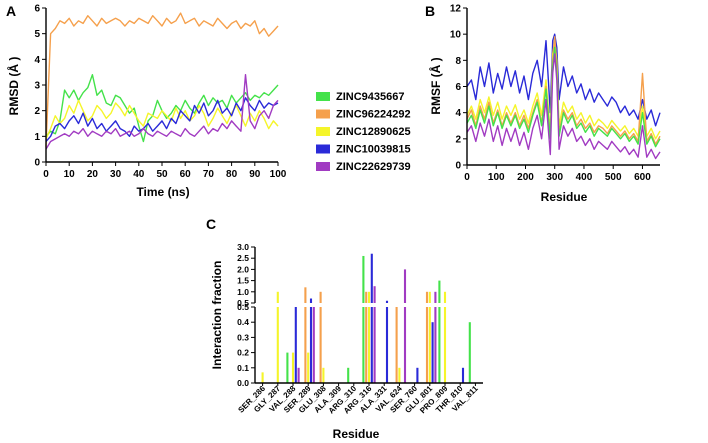 This screenshot has height=443, width=708. I want to click on rmsf-line-zinc10039815, so click(563, 80).